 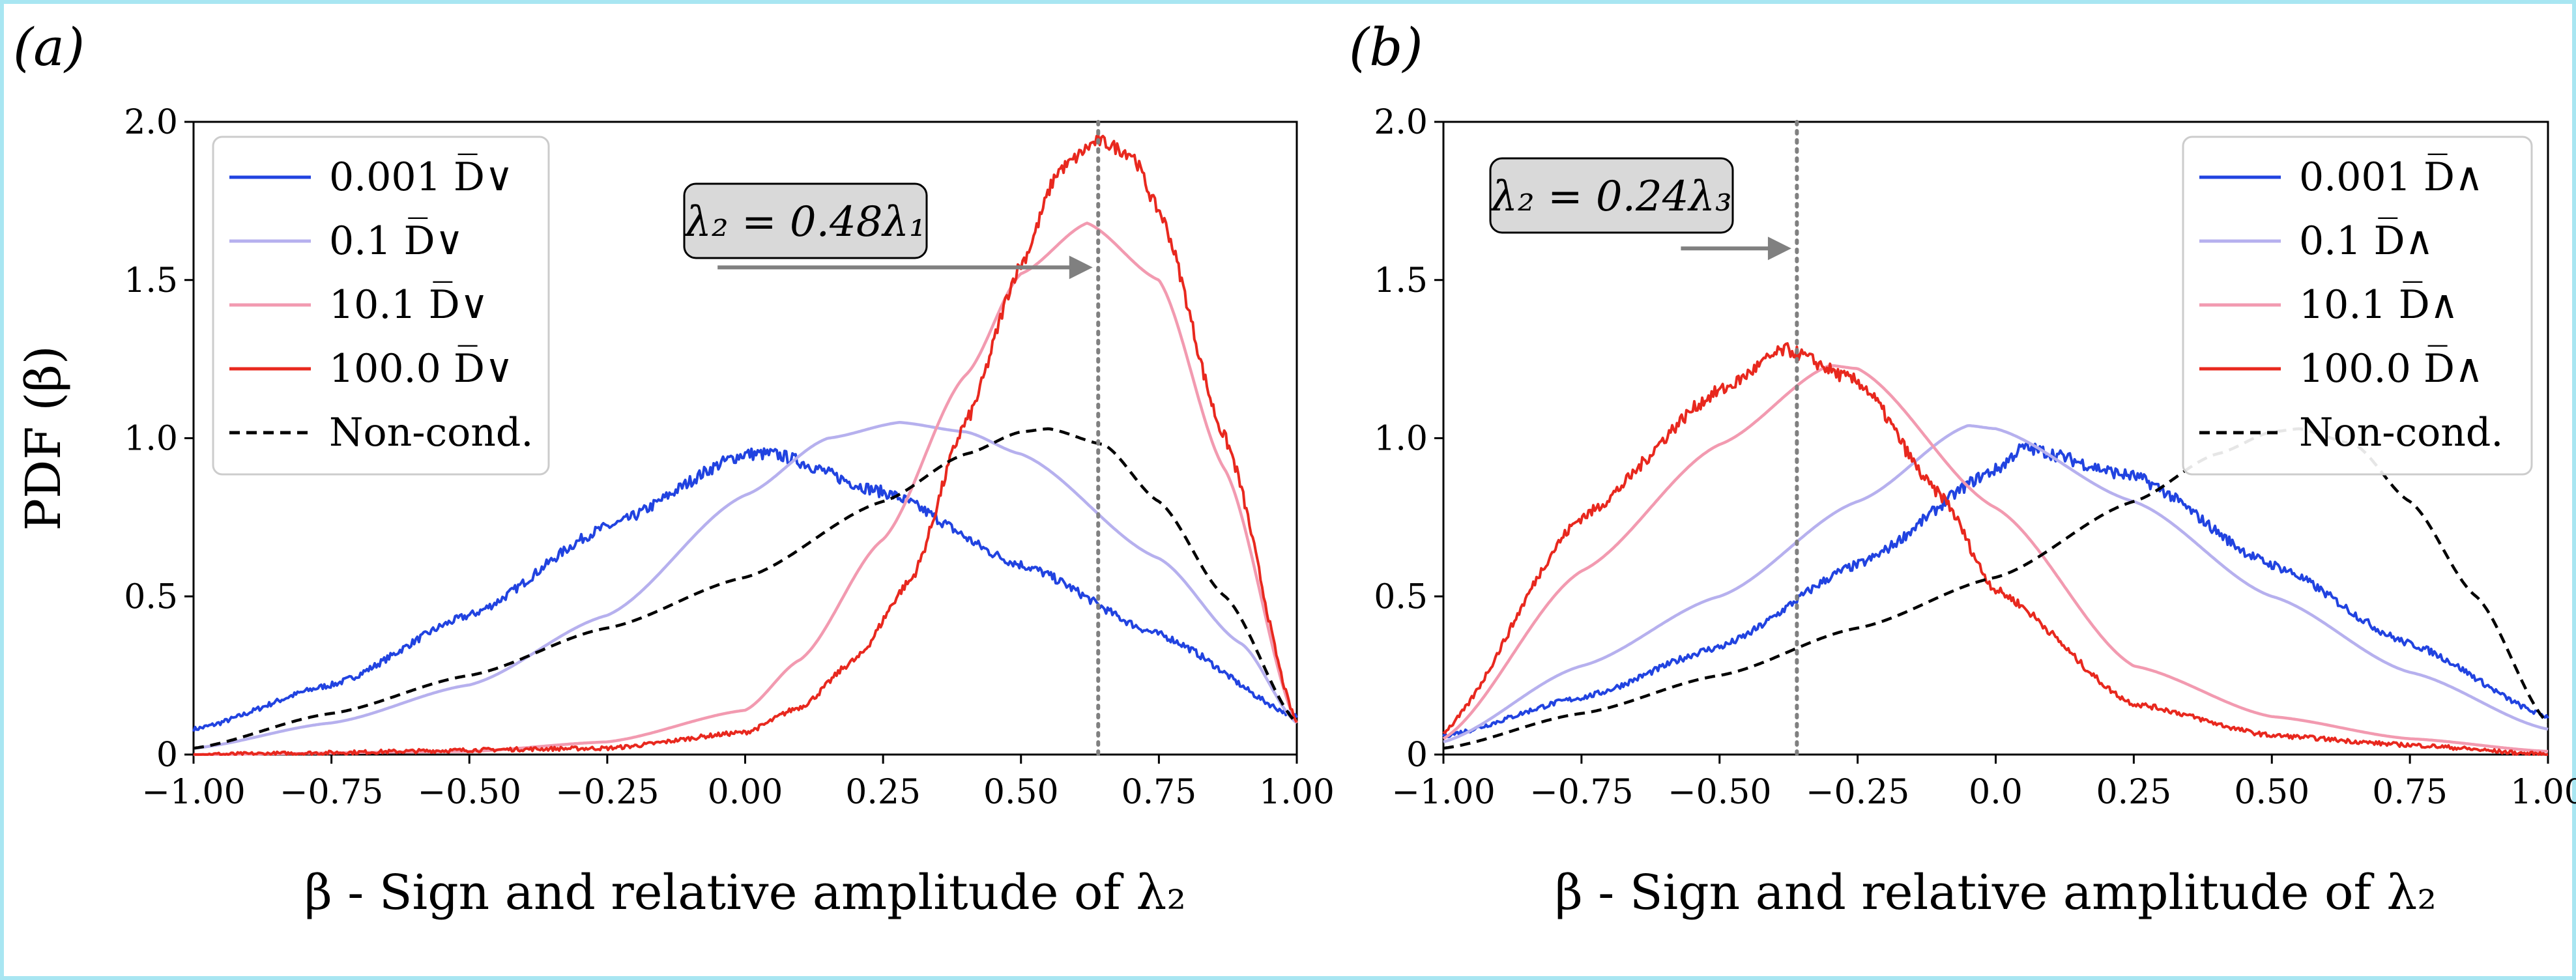 I want to click on x-tick-label: 0.00, so click(x=745, y=792).